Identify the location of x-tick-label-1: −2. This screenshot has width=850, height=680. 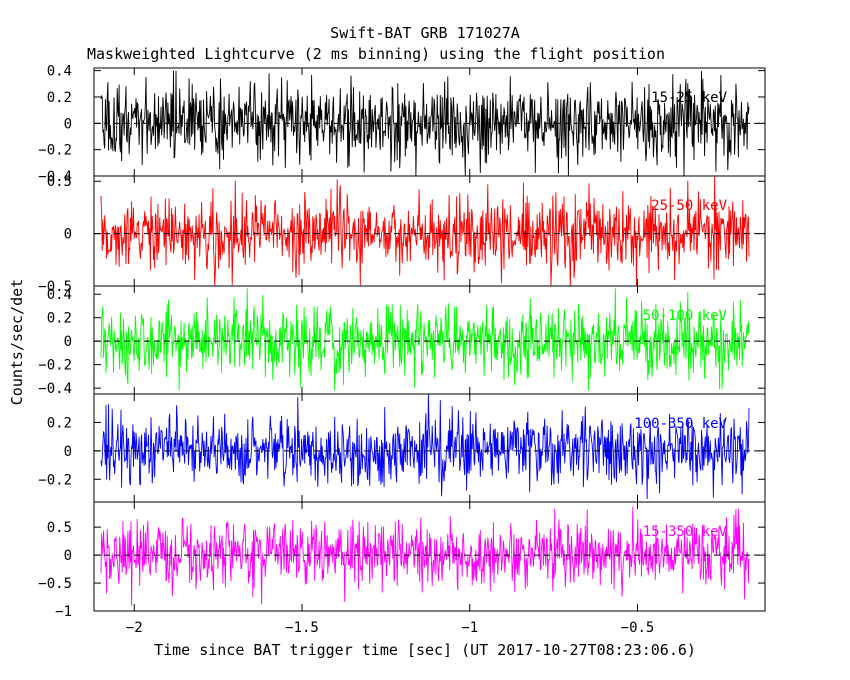
(134, 628).